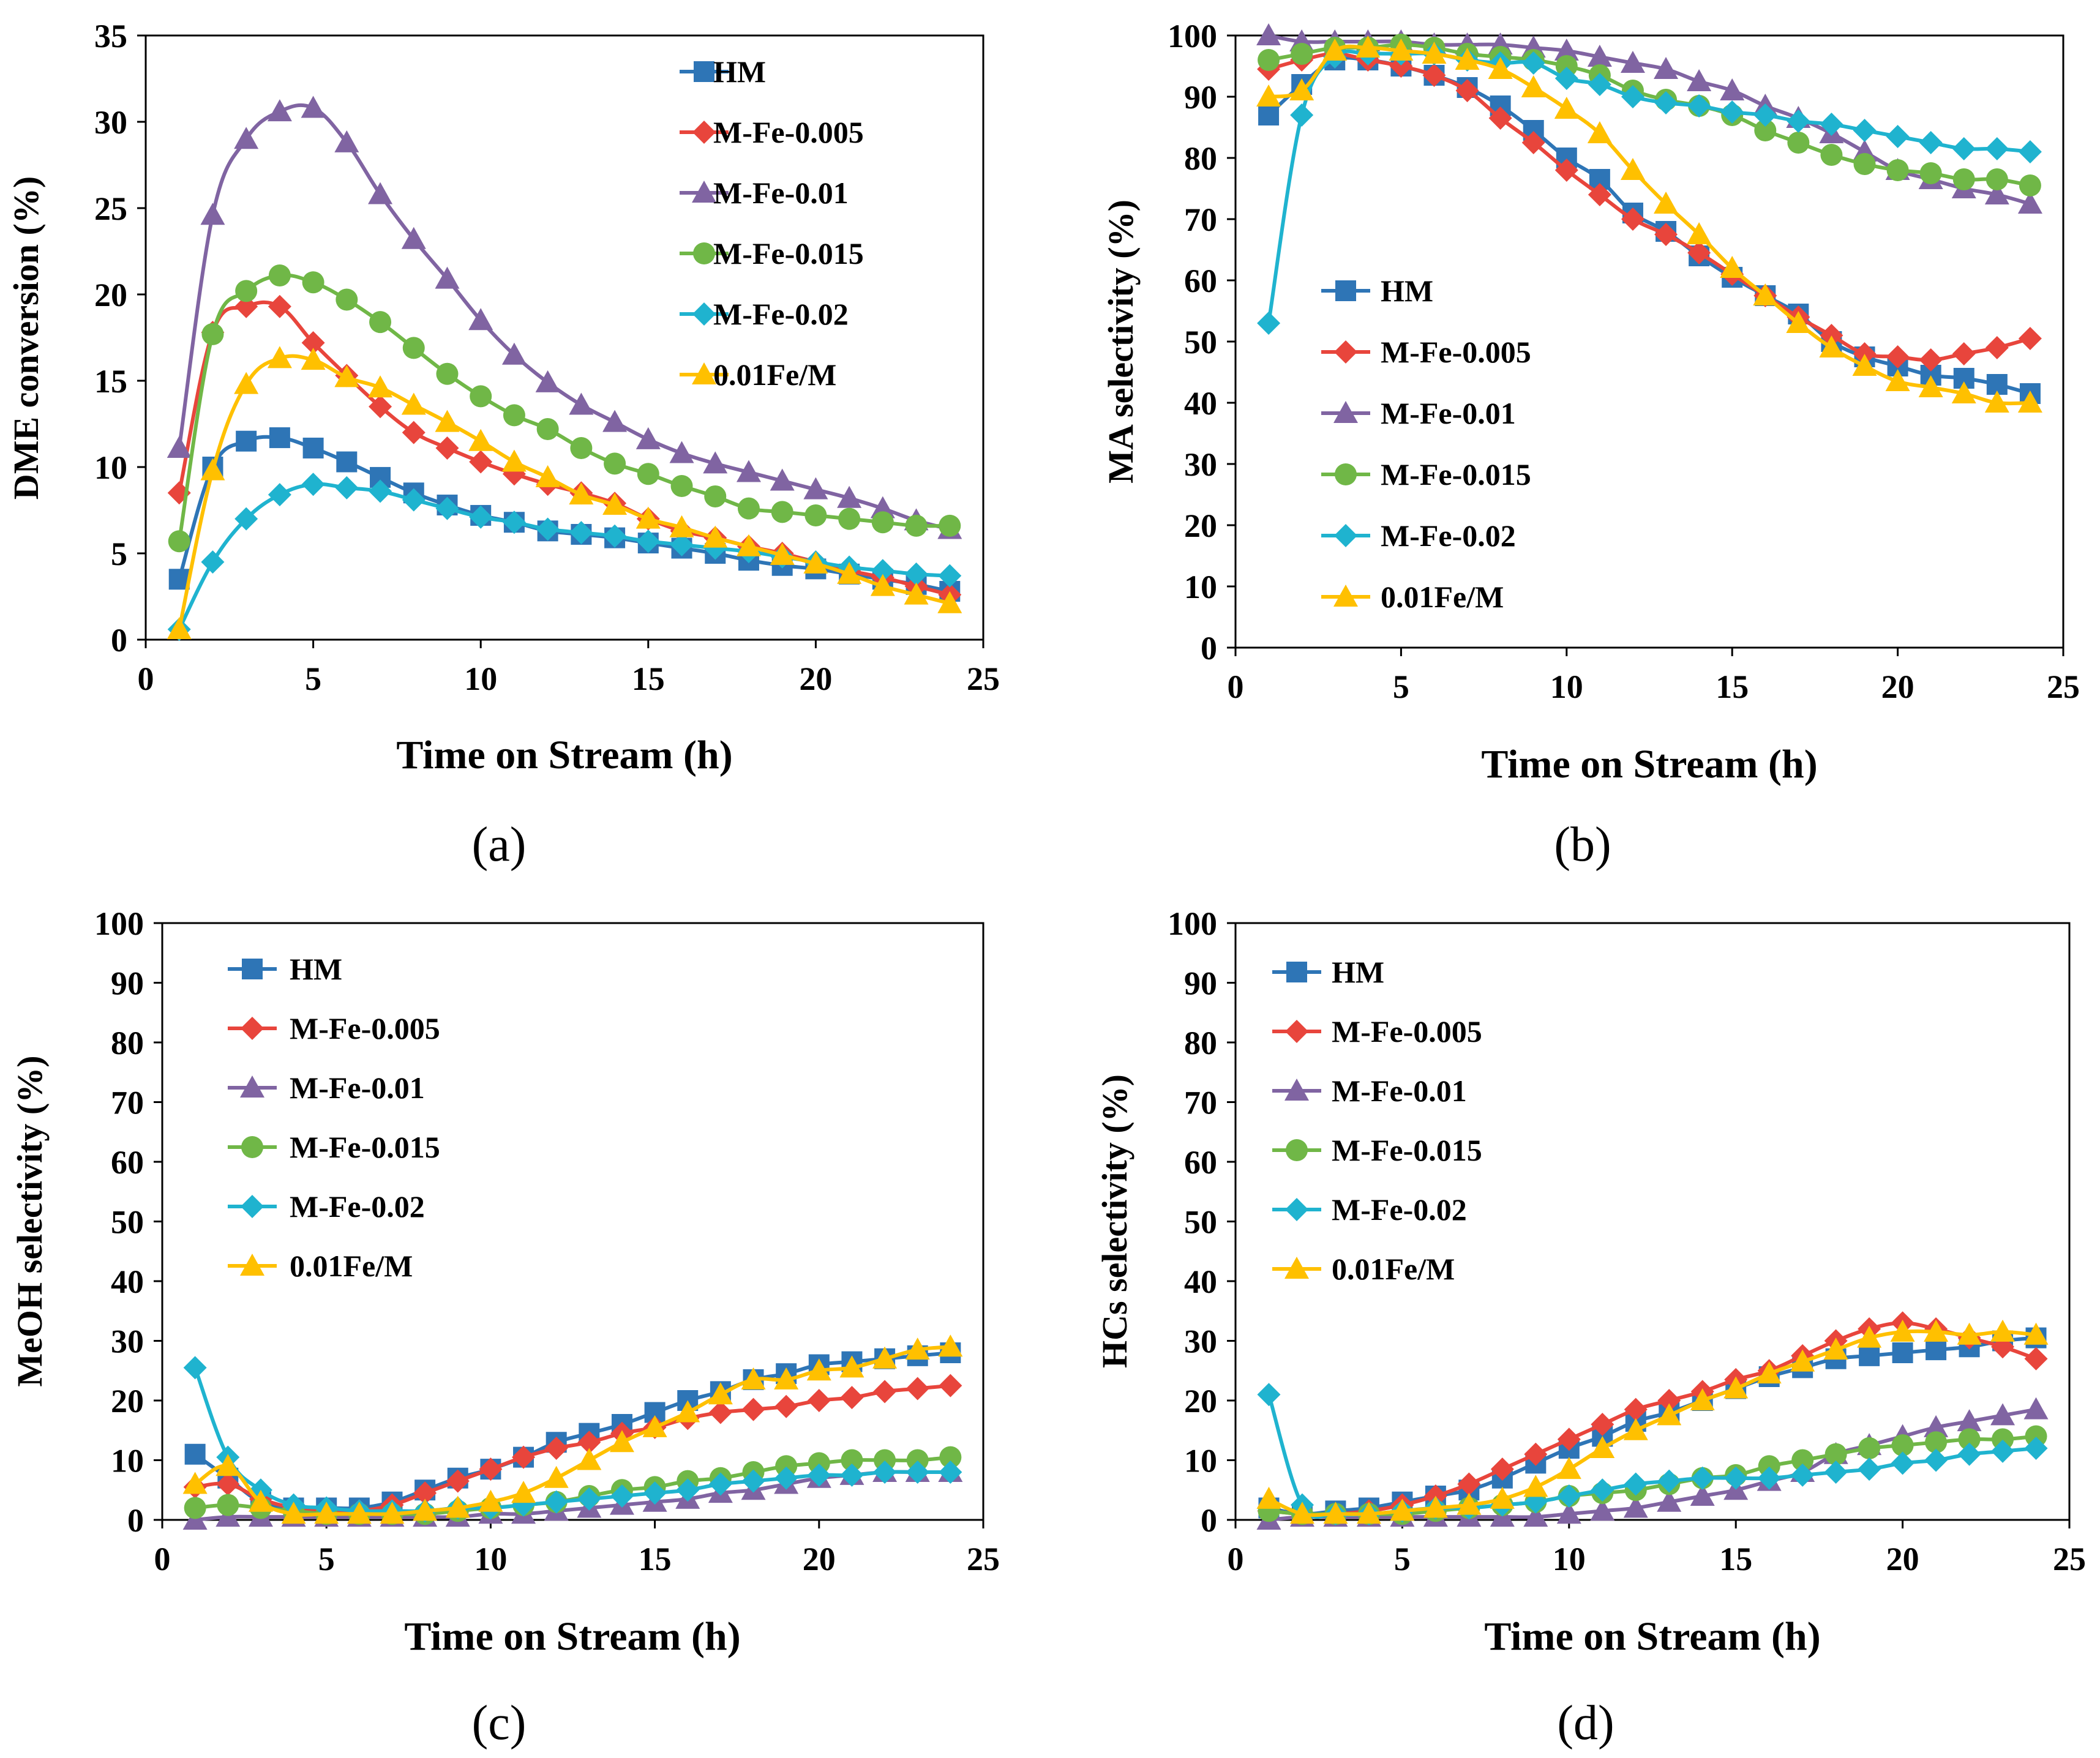  Describe the element at coordinates (656, 1559) in the screenshot. I see `x-tick-label: 15` at that location.